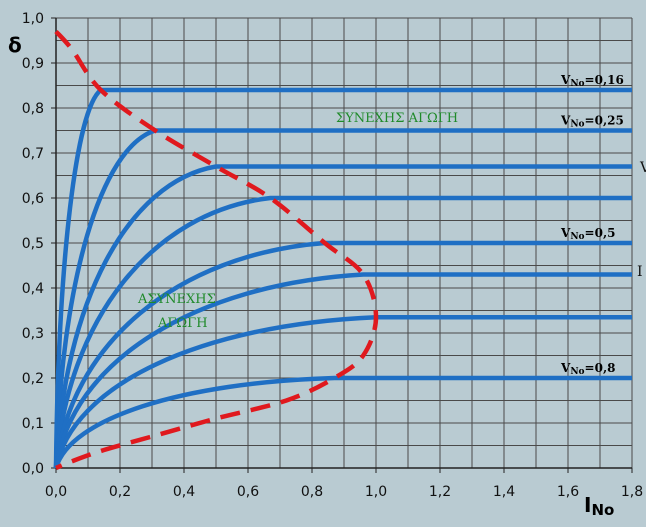 The image size is (646, 527). I want to click on y-tick-label: 0,6, so click(33, 199).